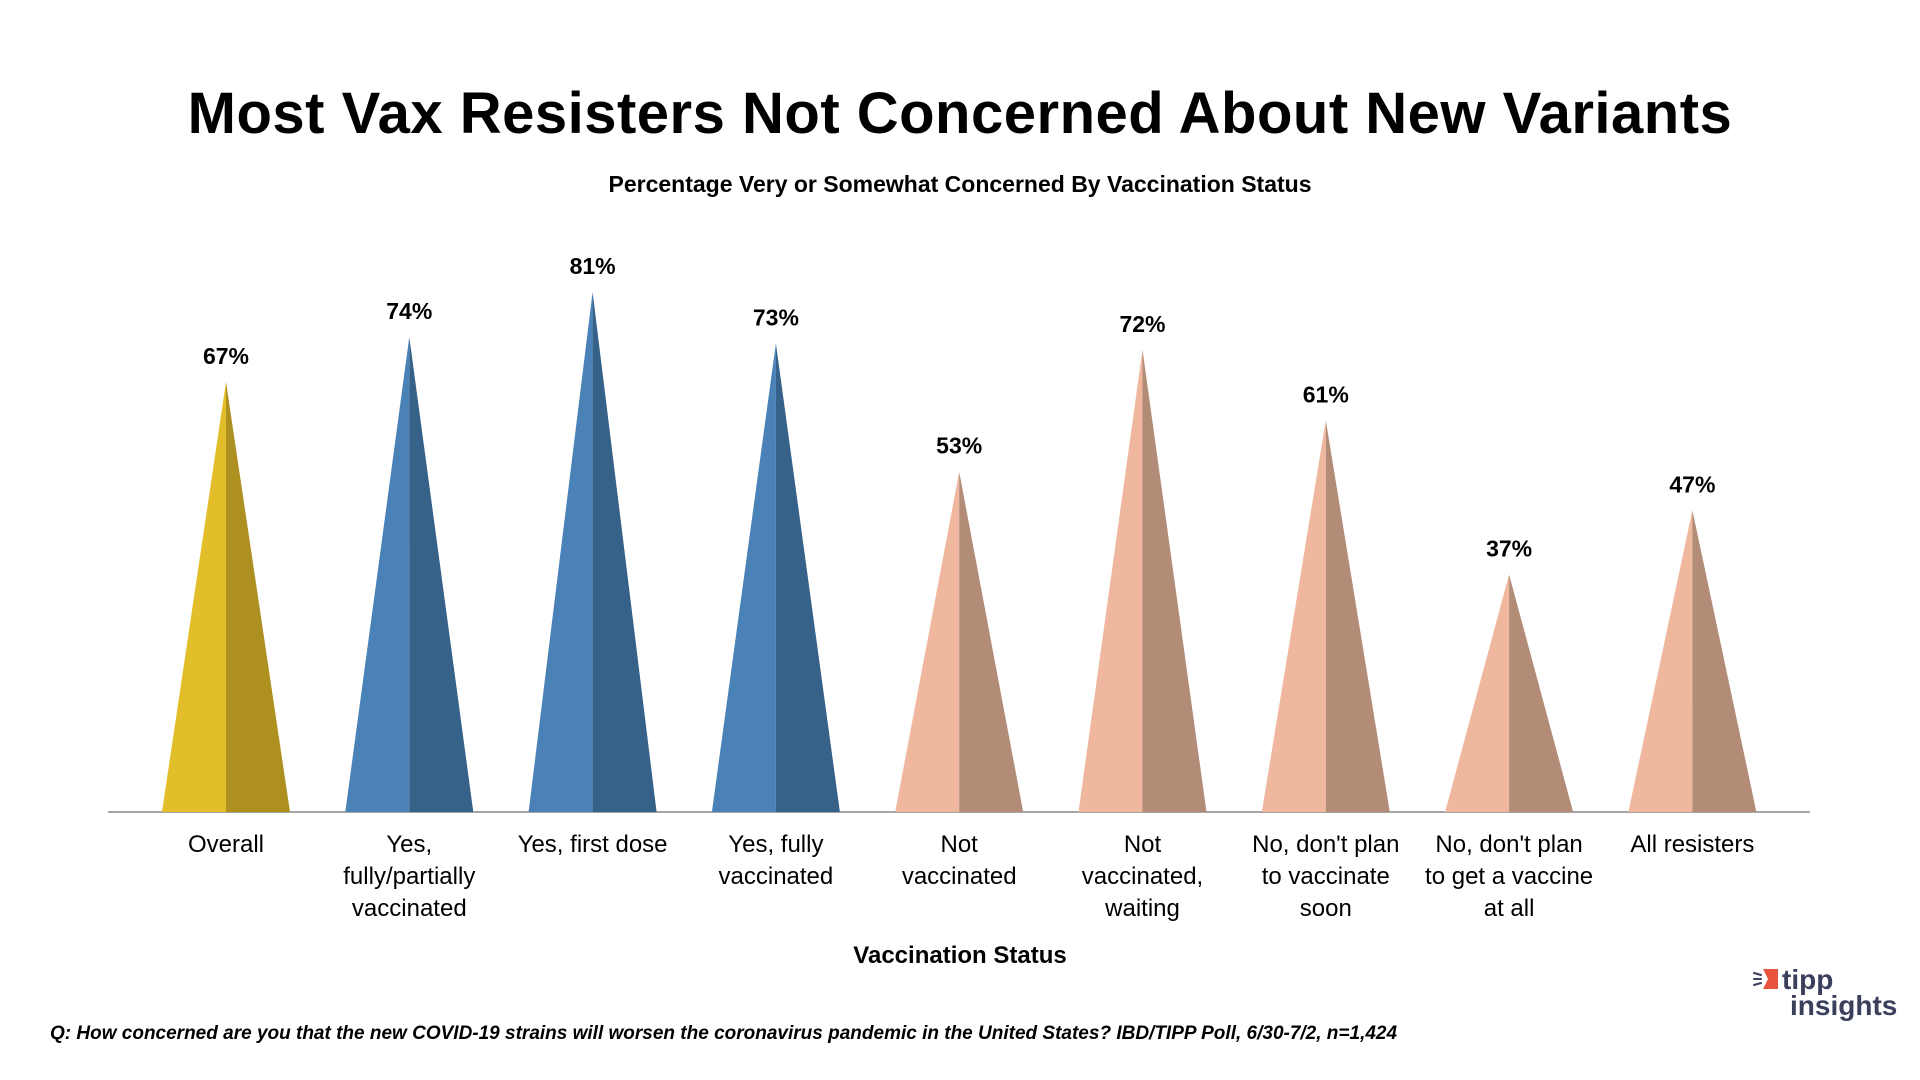 The width and height of the screenshot is (1920, 1080). I want to click on data-label: 72%, so click(1142, 324).